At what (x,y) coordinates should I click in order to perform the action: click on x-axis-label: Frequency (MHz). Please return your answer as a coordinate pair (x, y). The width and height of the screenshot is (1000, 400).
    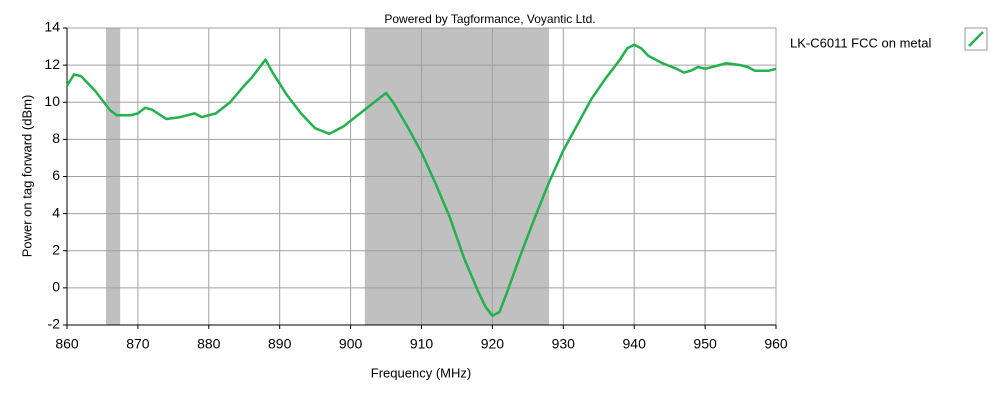
    Looking at the image, I should click on (421, 372).